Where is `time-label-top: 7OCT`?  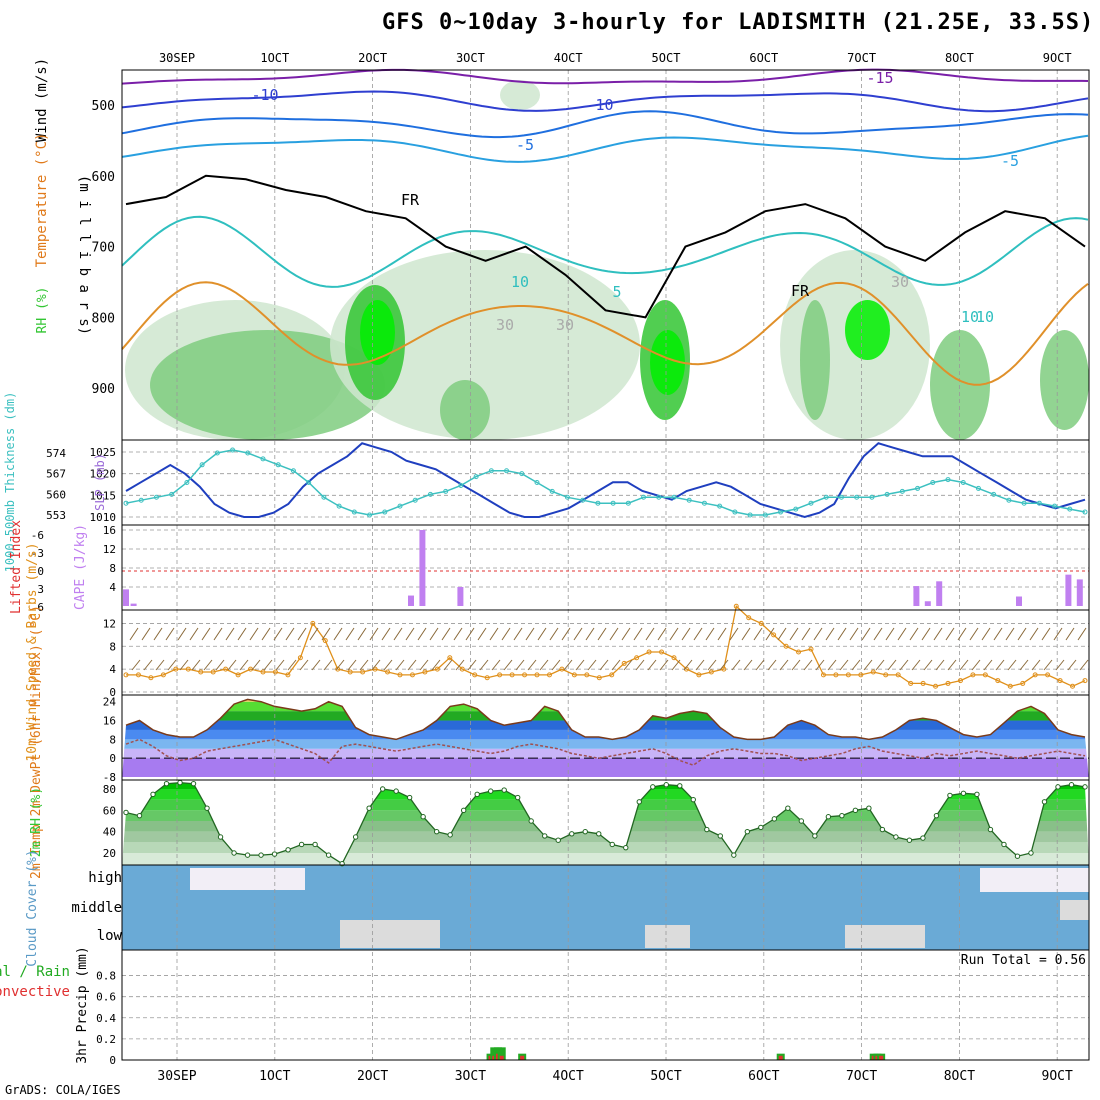
time-label-top: 7OCT is located at coordinates (861, 58).